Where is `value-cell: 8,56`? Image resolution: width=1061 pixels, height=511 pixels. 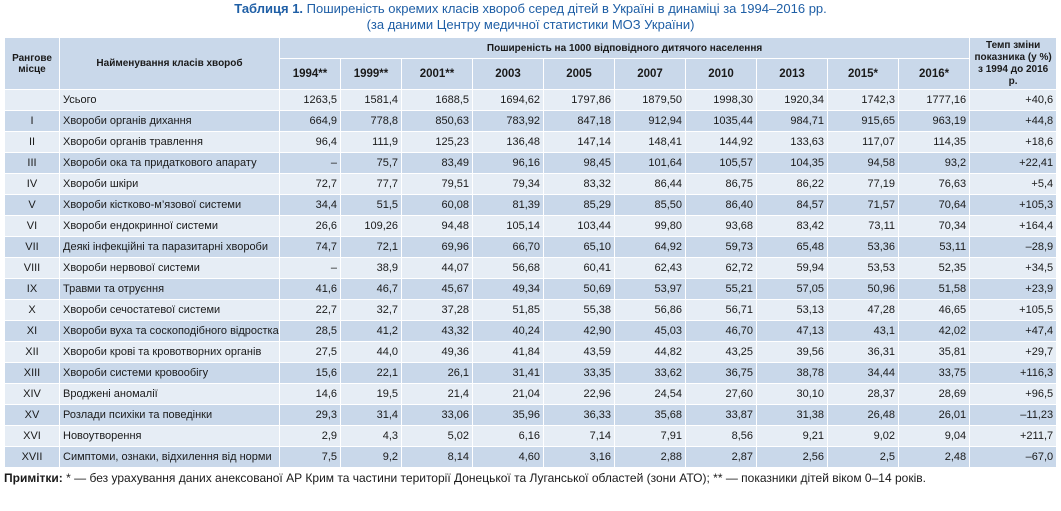 value-cell: 8,56 is located at coordinates (721, 436).